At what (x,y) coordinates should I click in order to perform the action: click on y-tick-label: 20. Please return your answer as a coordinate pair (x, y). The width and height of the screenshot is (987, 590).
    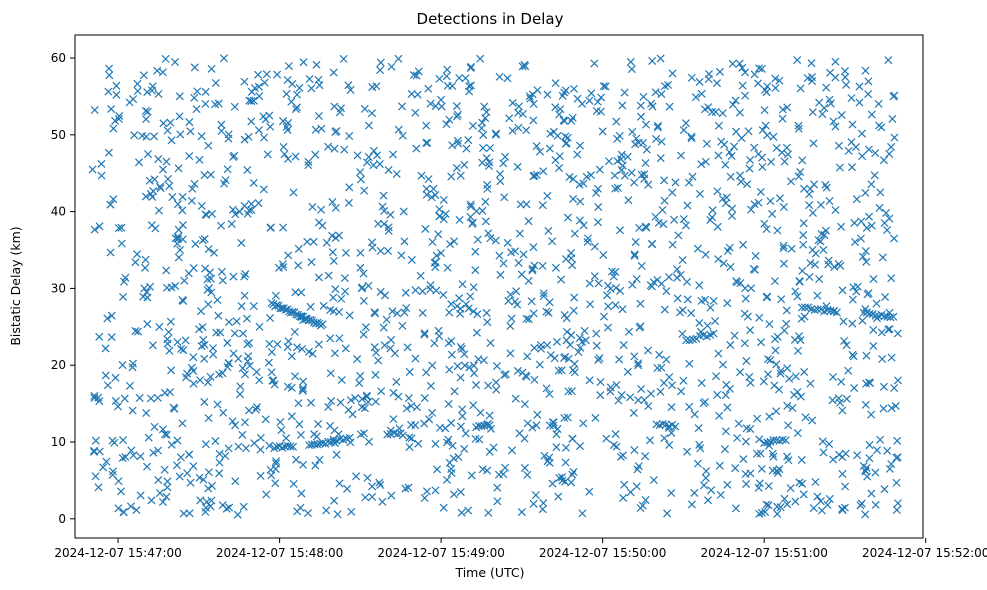
    Looking at the image, I should click on (58, 365).